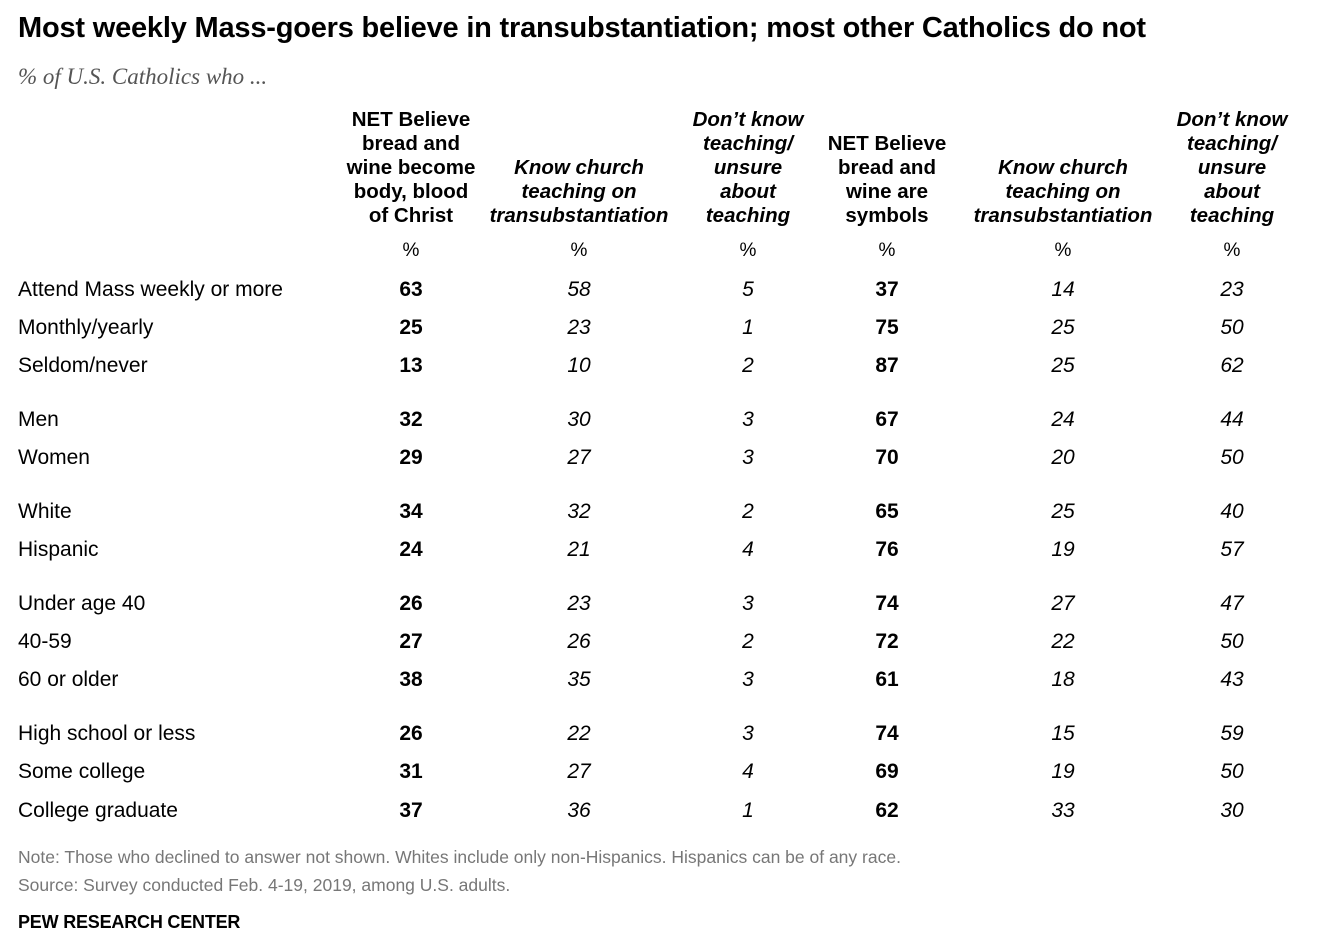 The height and width of the screenshot is (950, 1339). What do you see at coordinates (411, 365) in the screenshot?
I see `table-cell: 13` at bounding box center [411, 365].